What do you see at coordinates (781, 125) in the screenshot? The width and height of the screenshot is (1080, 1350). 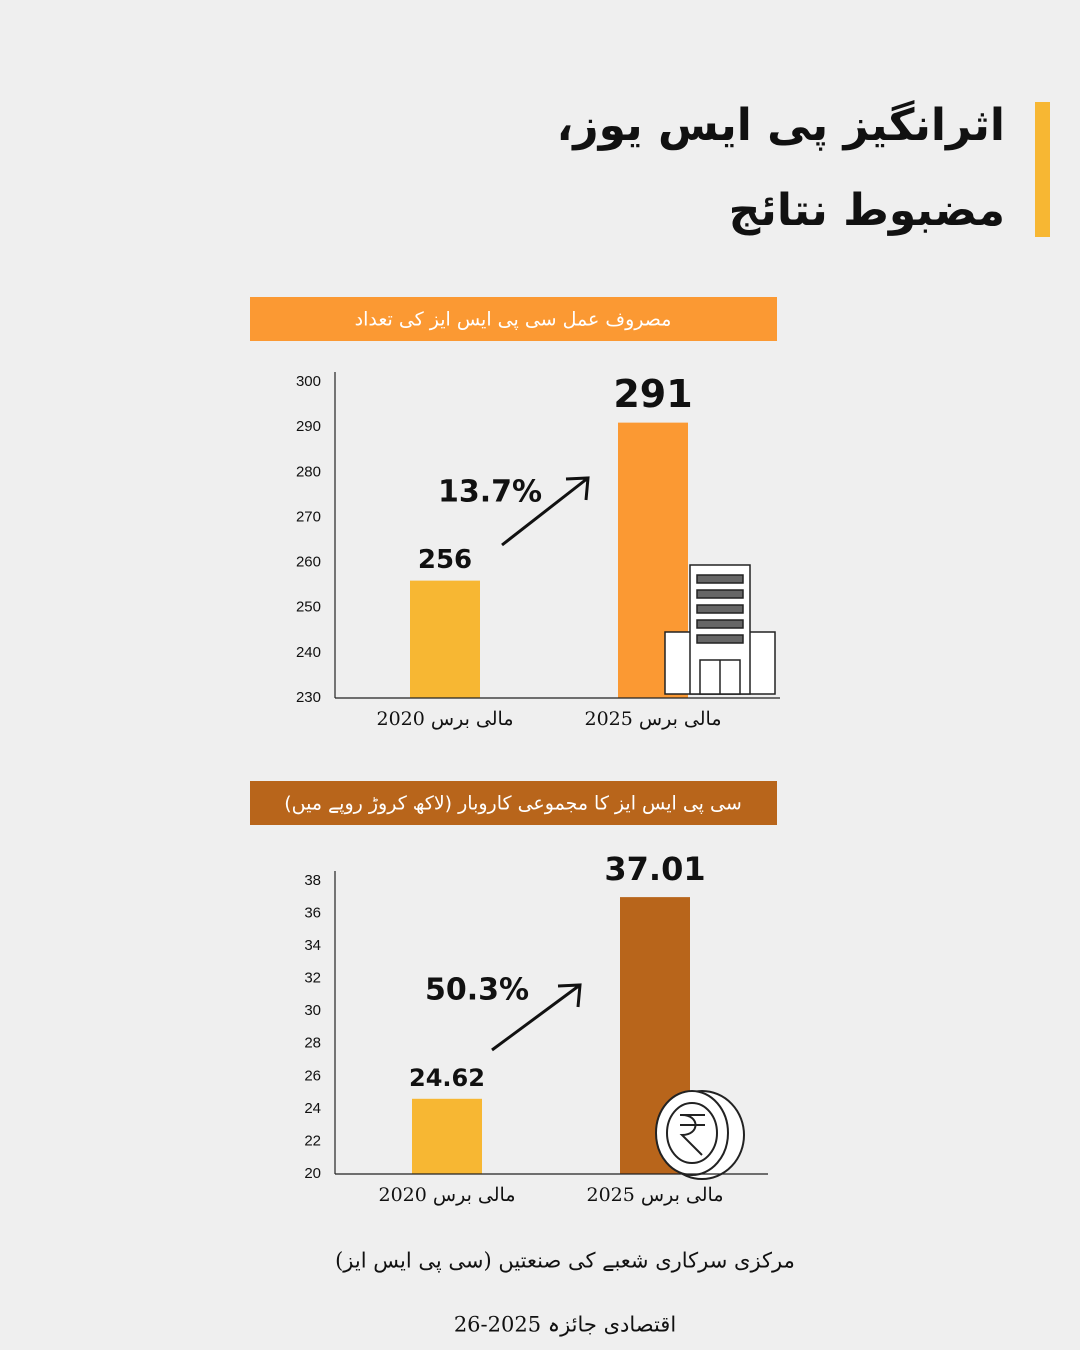 I see `title-line: اثرانگیز پی ایس یوز،` at bounding box center [781, 125].